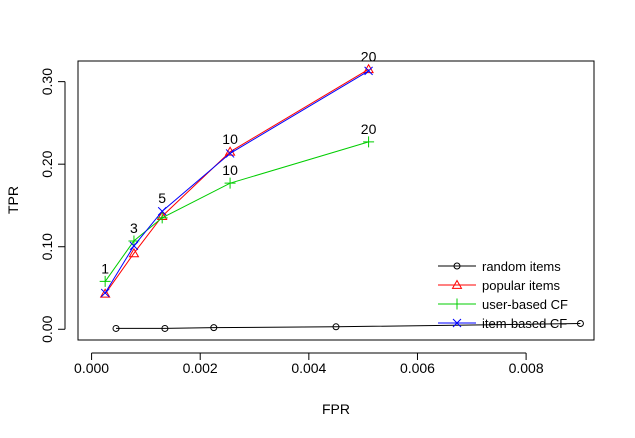 Image resolution: width=635 pixels, height=438 pixels. I want to click on legend-label: user-based CF, so click(525, 304).